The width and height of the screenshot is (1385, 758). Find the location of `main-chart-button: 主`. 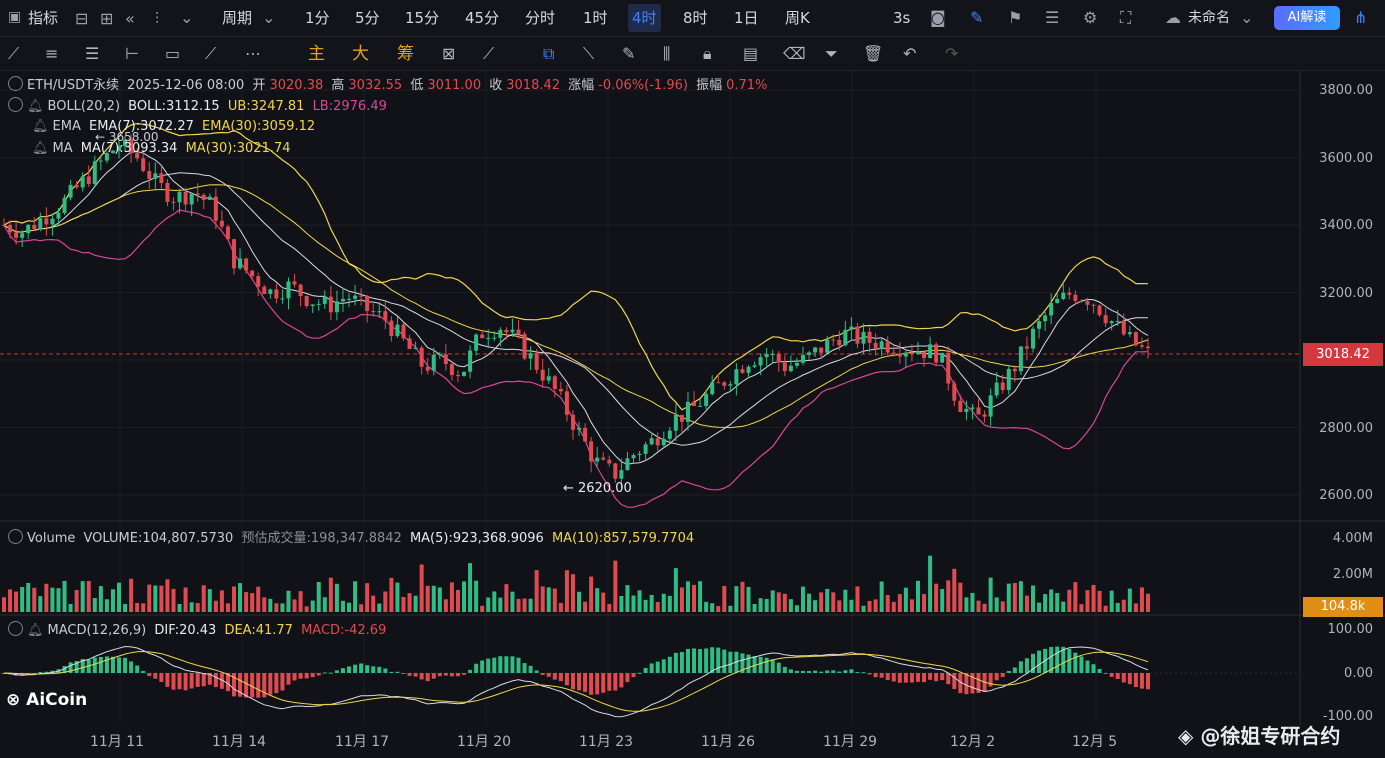

main-chart-button: 主 is located at coordinates (316, 54).